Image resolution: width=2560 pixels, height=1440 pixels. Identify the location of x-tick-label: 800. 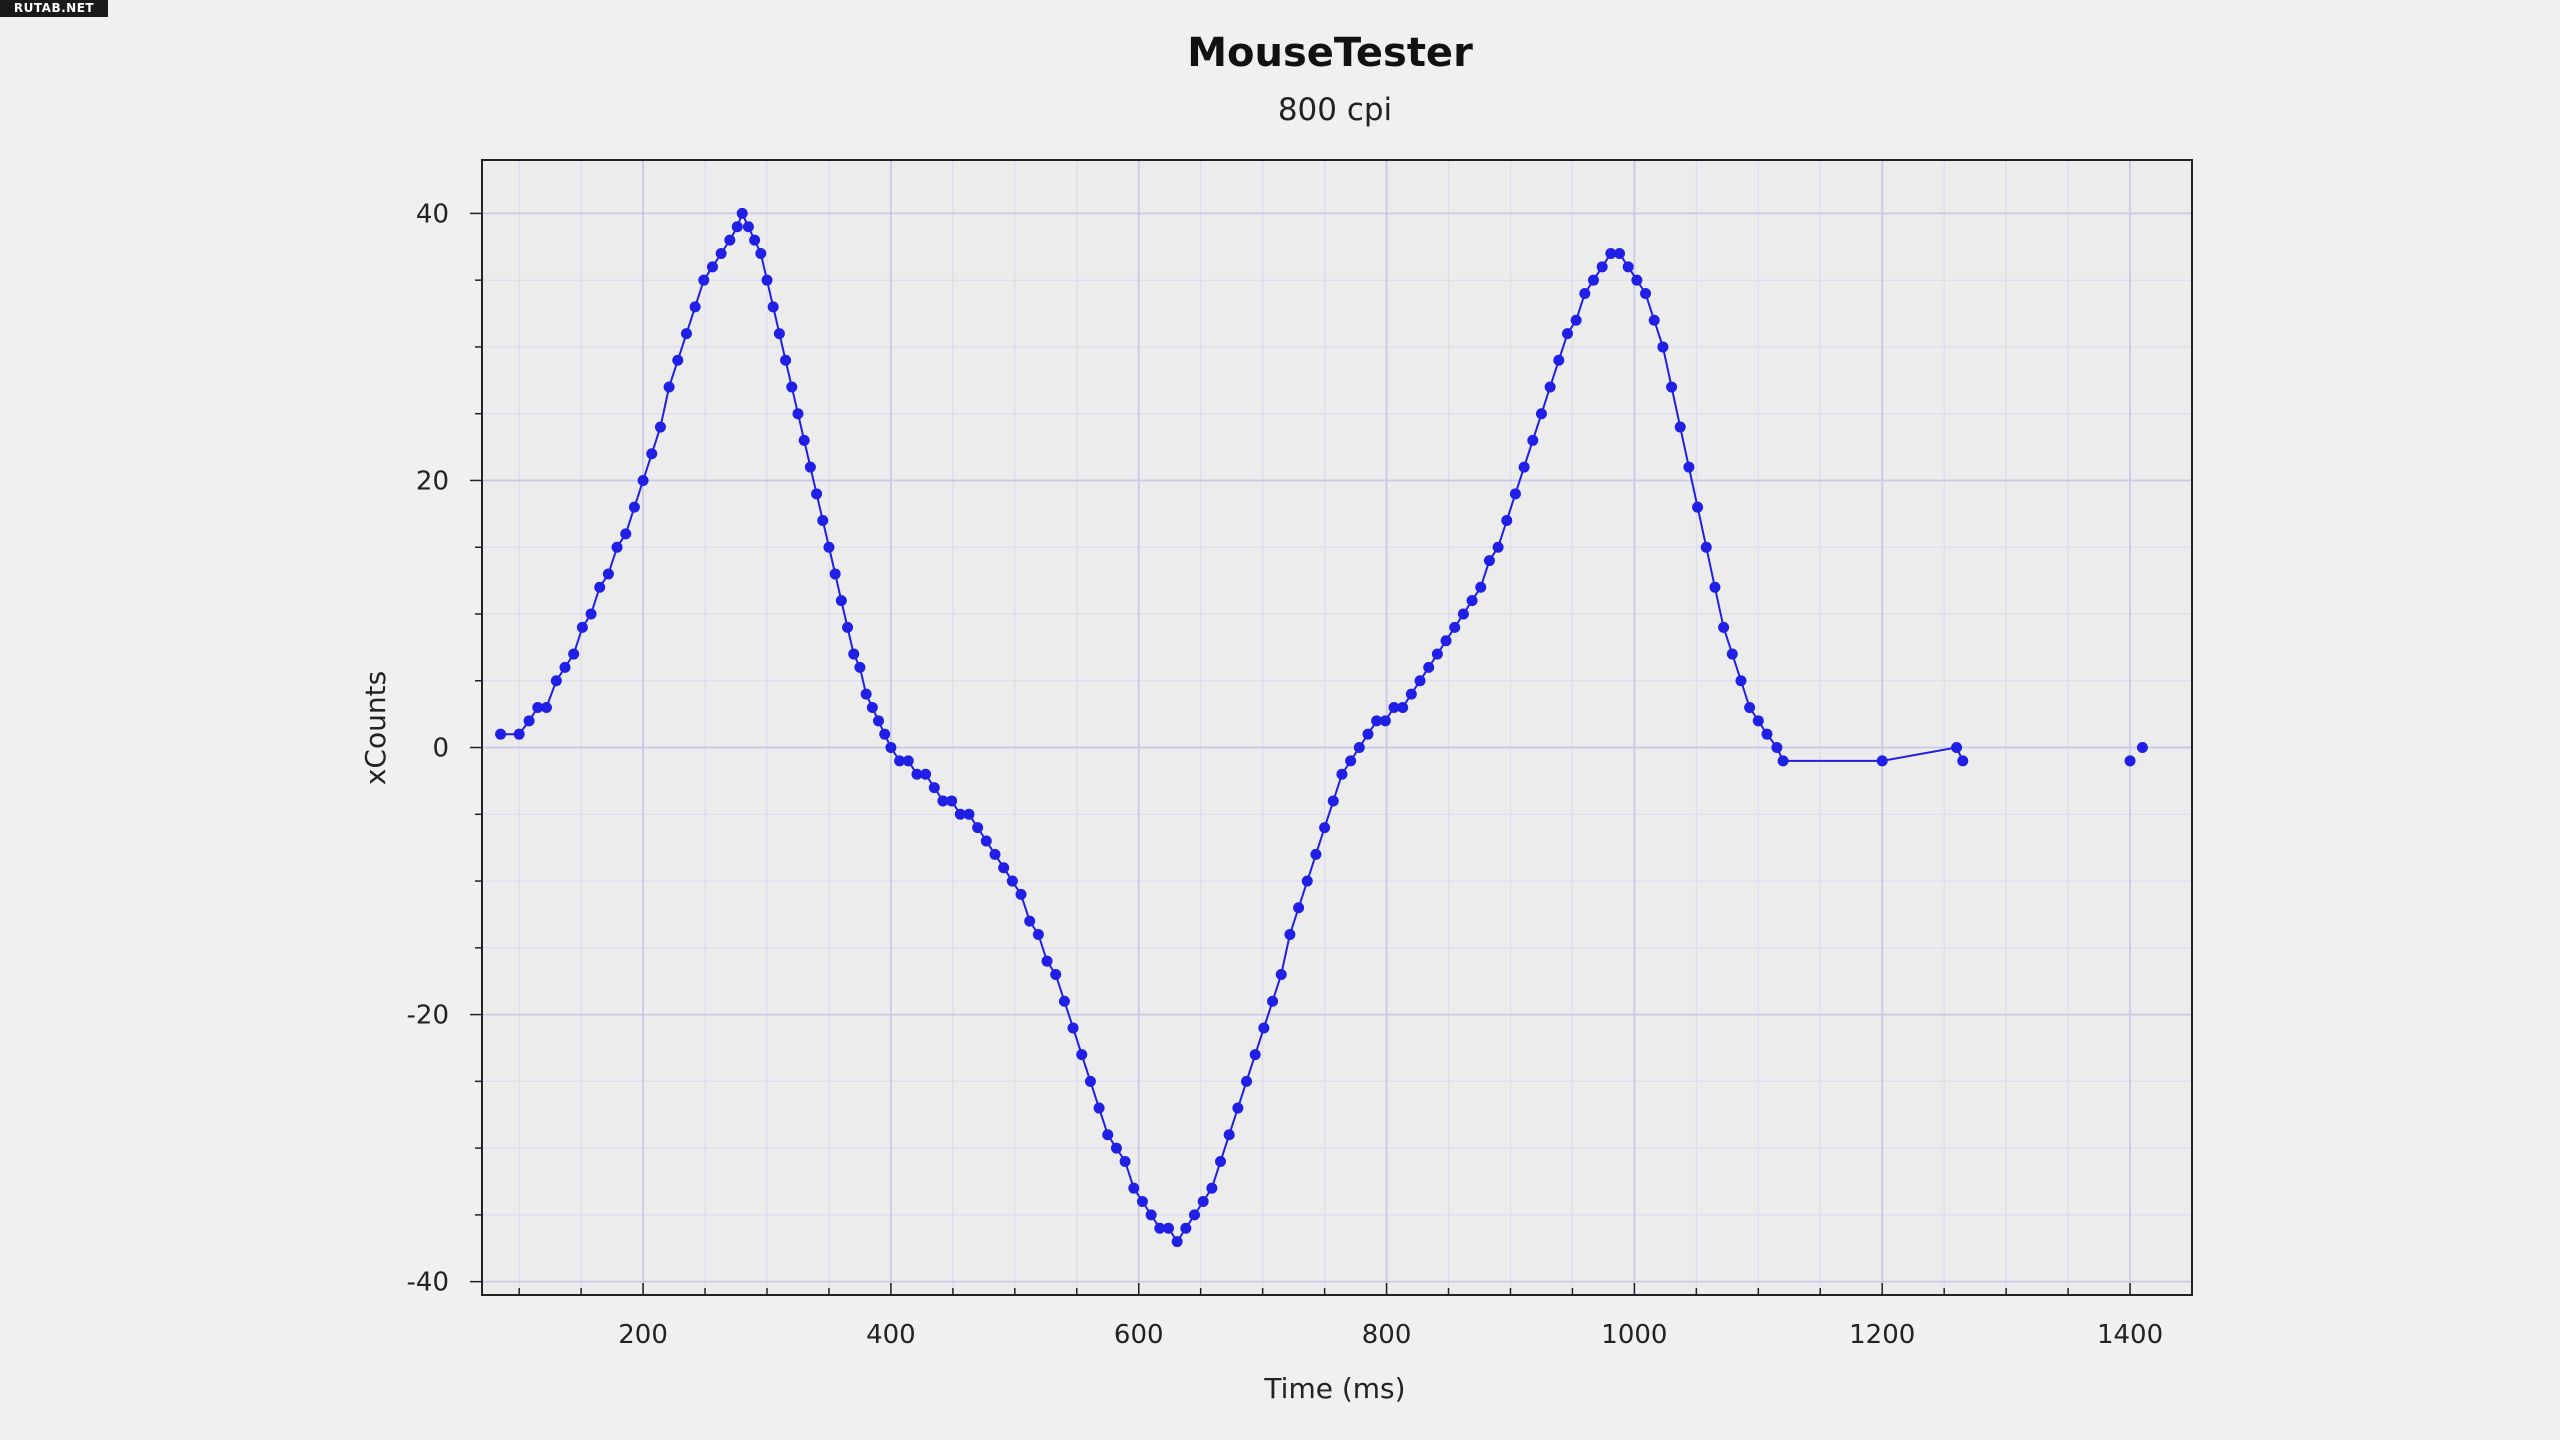
(1387, 1335).